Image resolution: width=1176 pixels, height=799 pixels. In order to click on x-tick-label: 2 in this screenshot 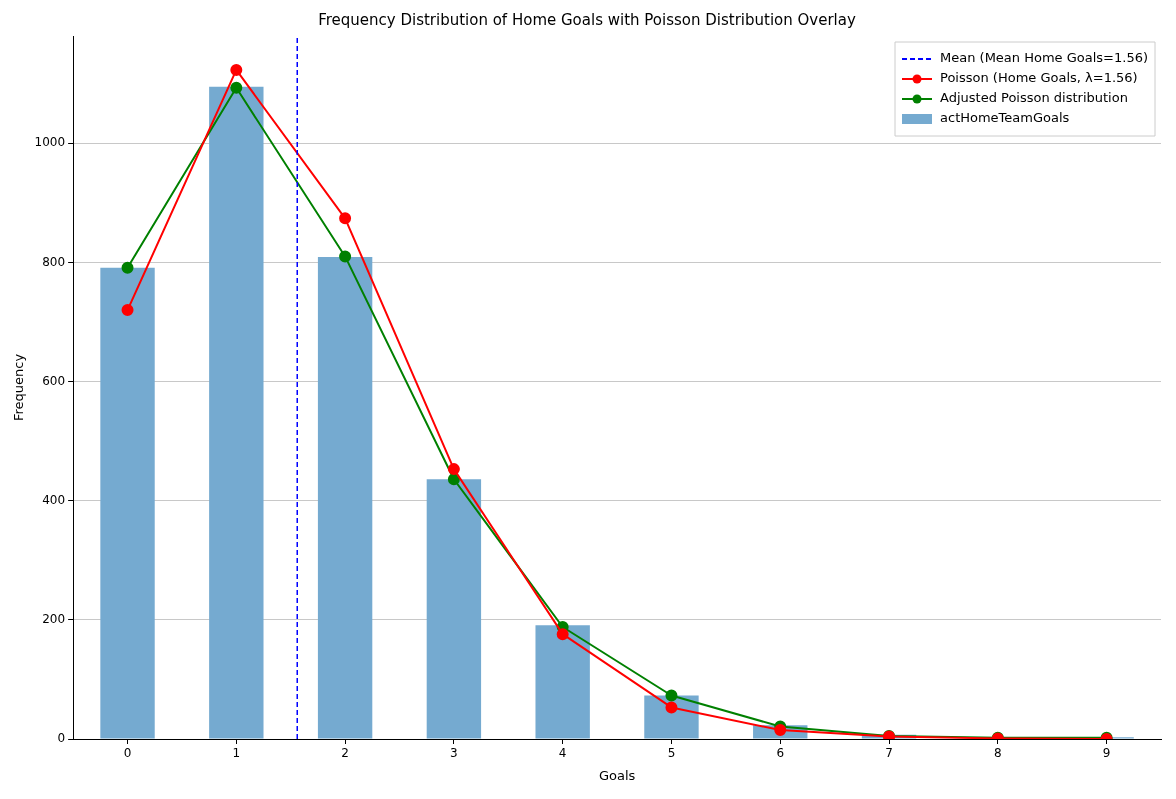, I will do `click(345, 753)`.